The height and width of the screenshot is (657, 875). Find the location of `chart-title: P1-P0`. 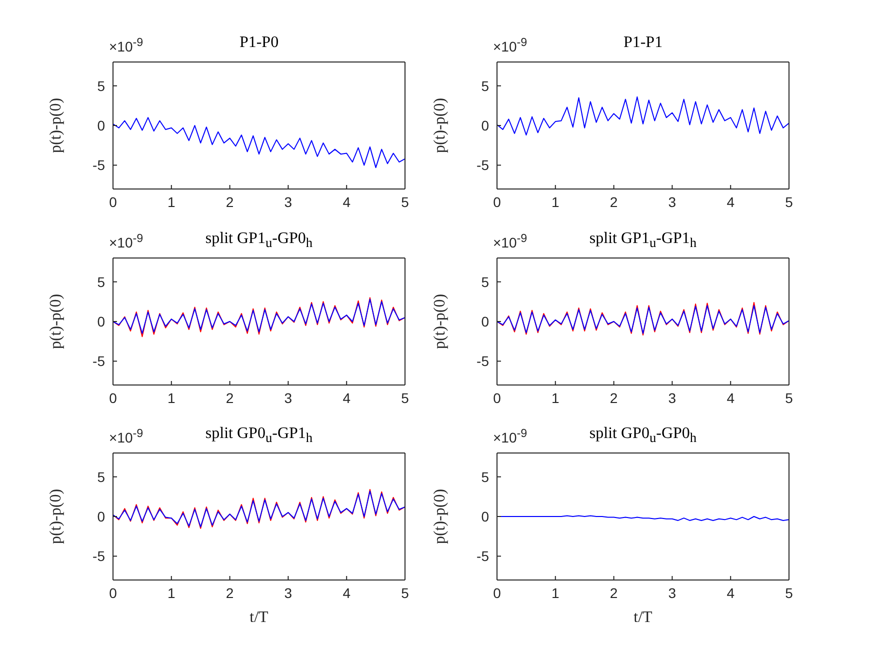

chart-title: P1-P0 is located at coordinates (259, 42).